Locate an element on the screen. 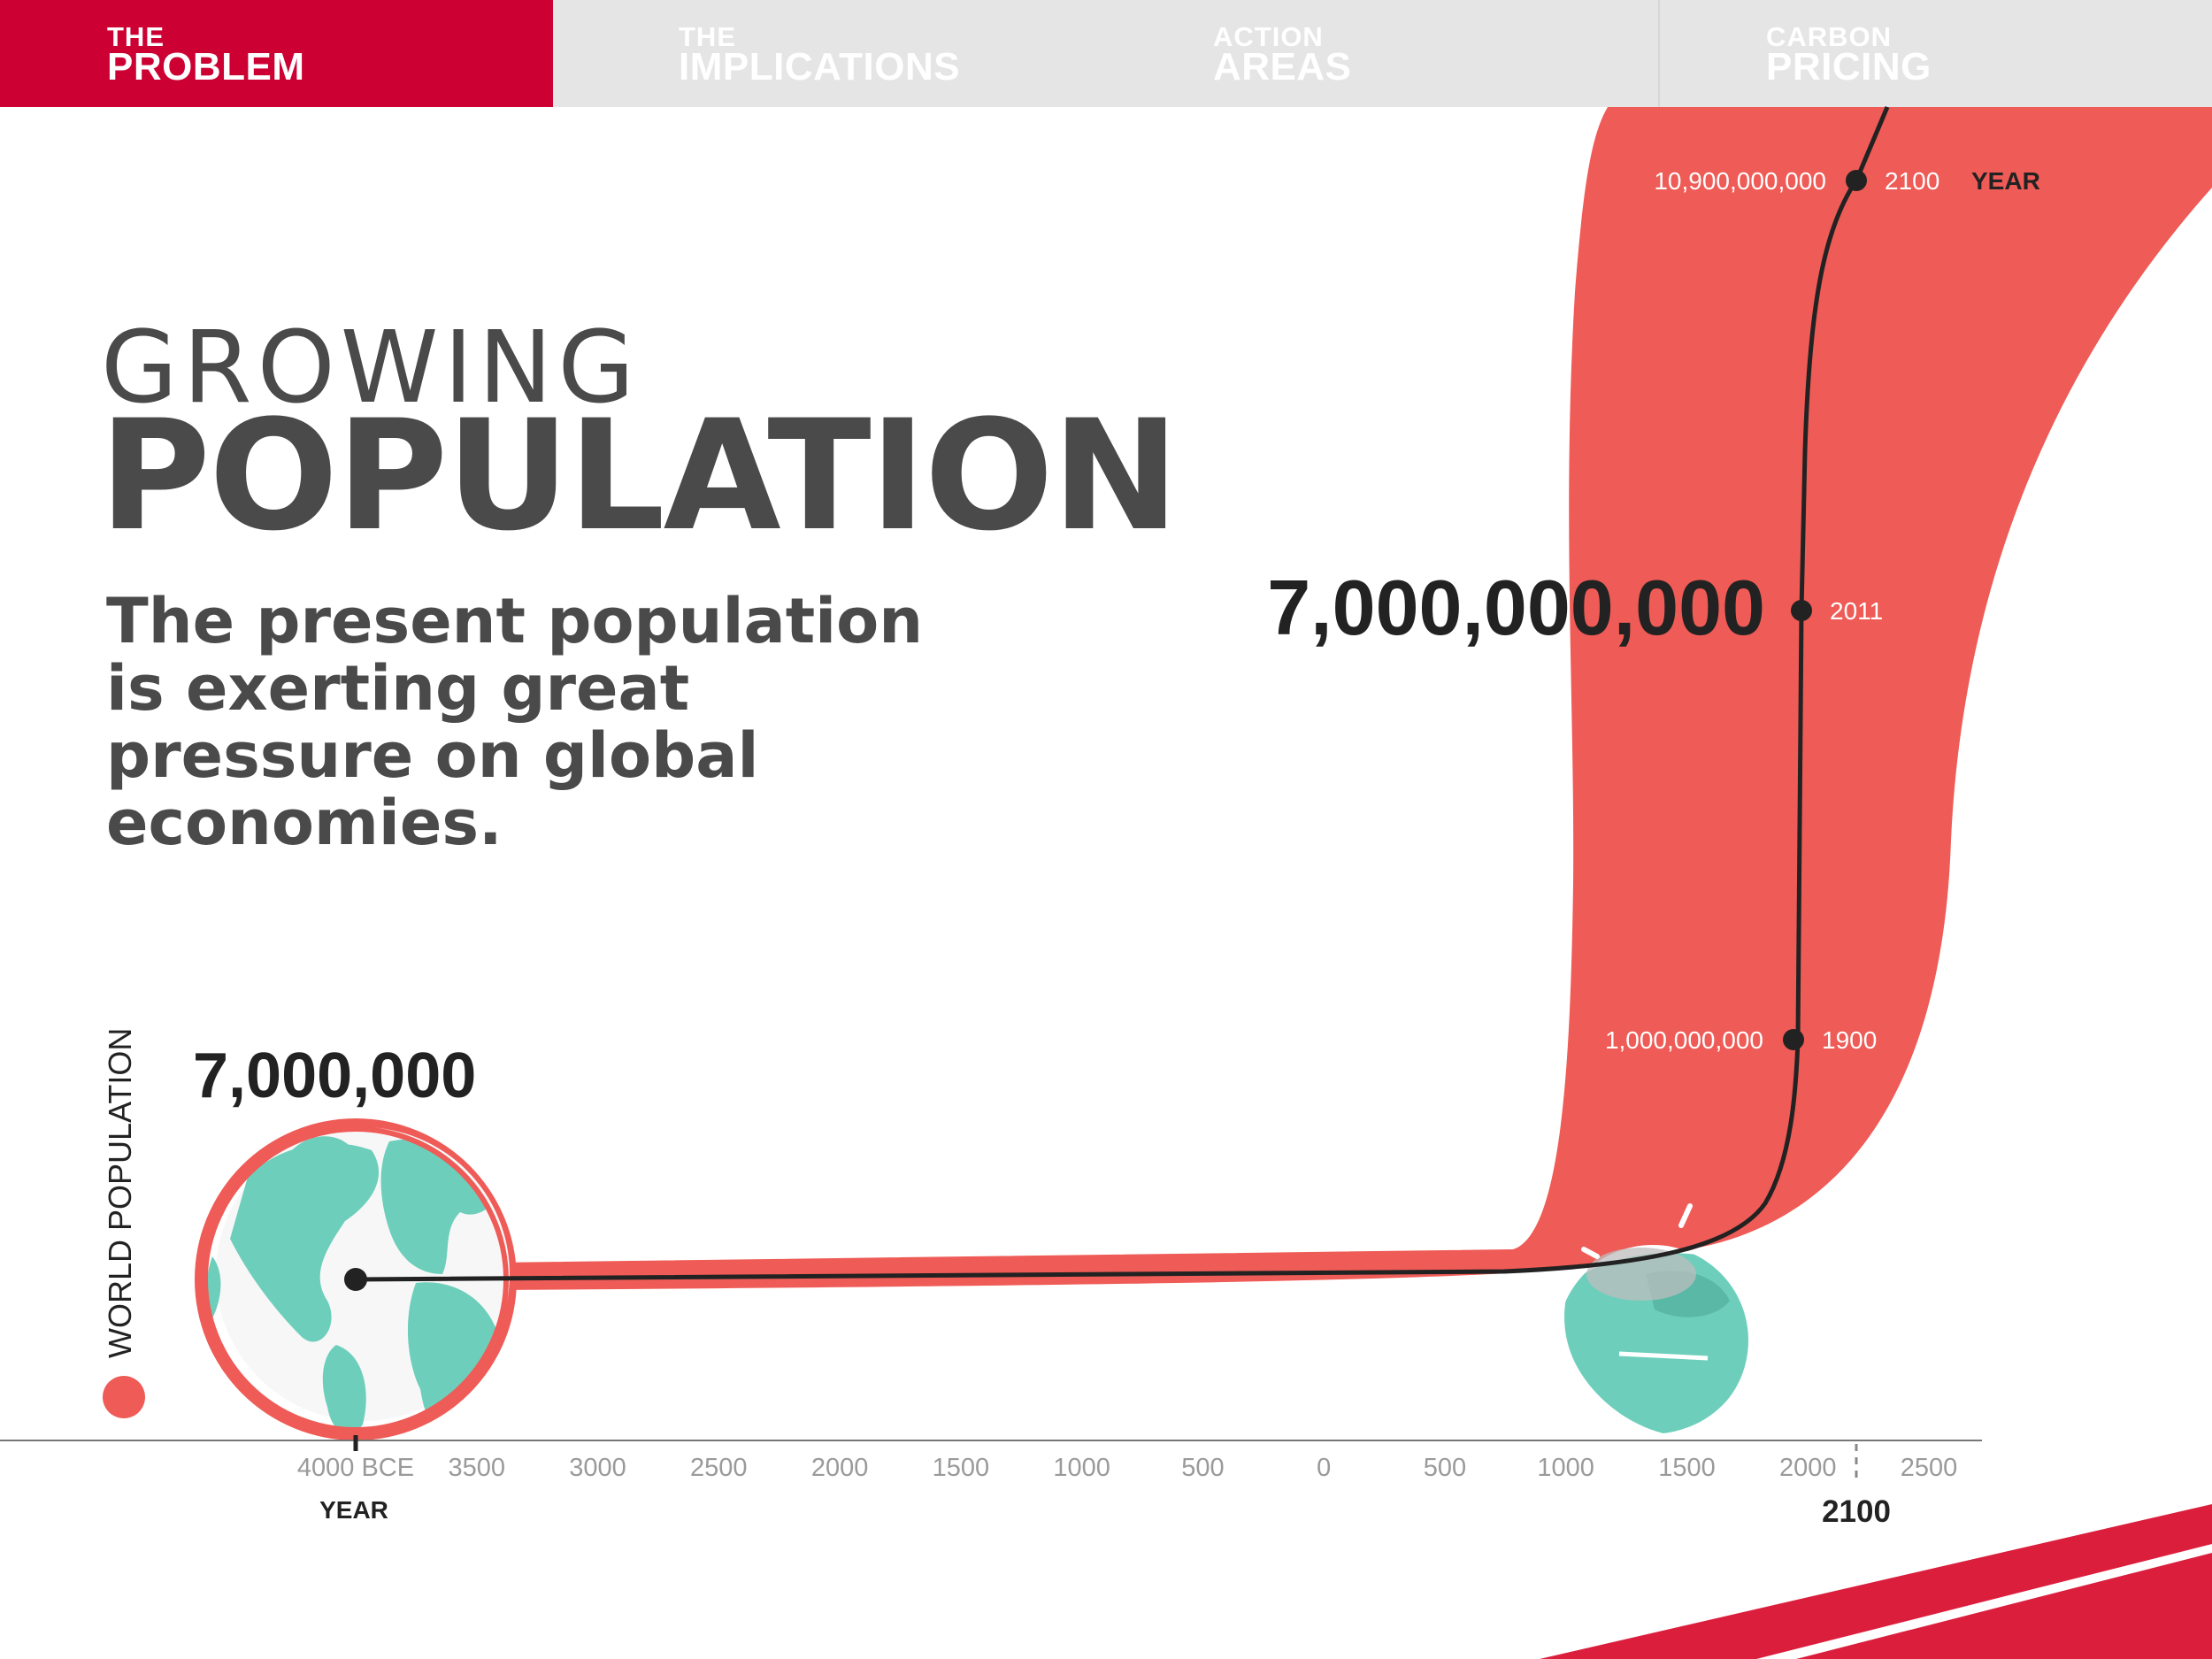 The width and height of the screenshot is (2212, 1659). decorative-stripe-thin is located at coordinates (1984, 1602).